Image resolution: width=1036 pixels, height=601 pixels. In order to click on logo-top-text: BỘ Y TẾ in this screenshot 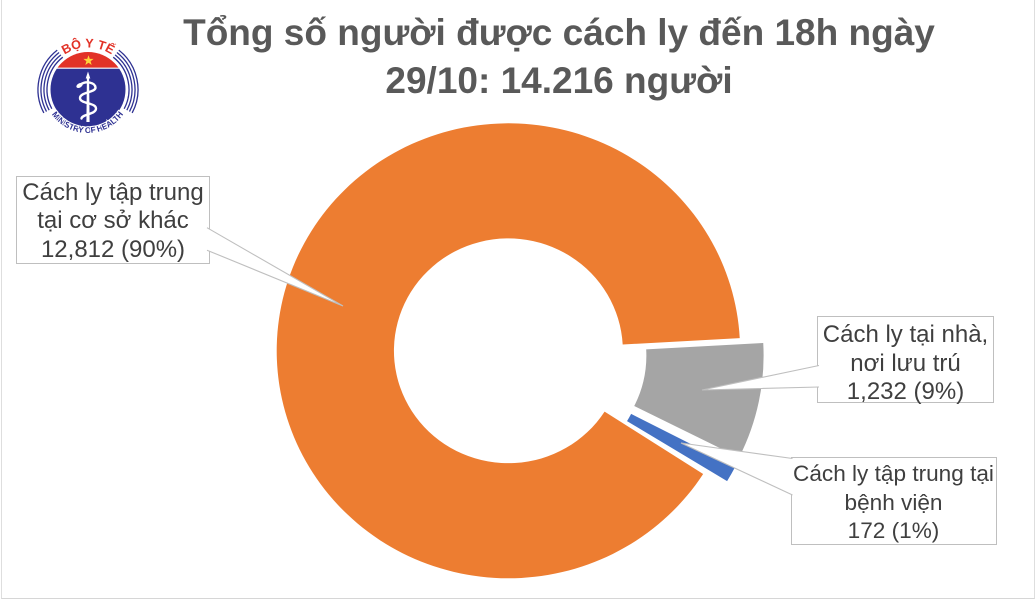, I will do `click(88, 46)`.